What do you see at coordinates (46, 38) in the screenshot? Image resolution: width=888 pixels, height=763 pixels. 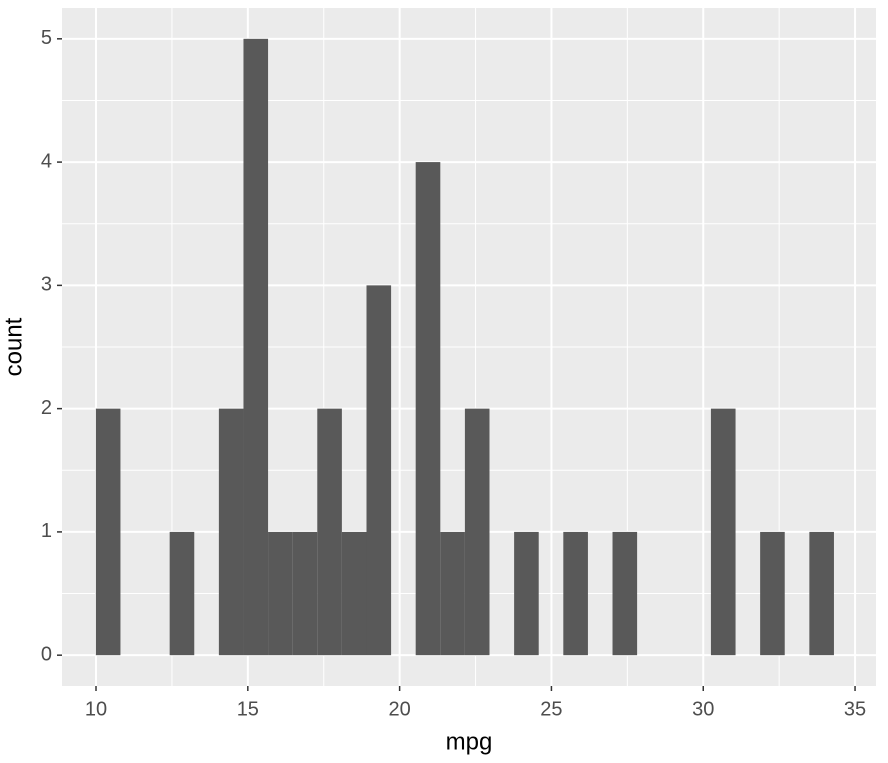 I see `y-tick-label: 5` at bounding box center [46, 38].